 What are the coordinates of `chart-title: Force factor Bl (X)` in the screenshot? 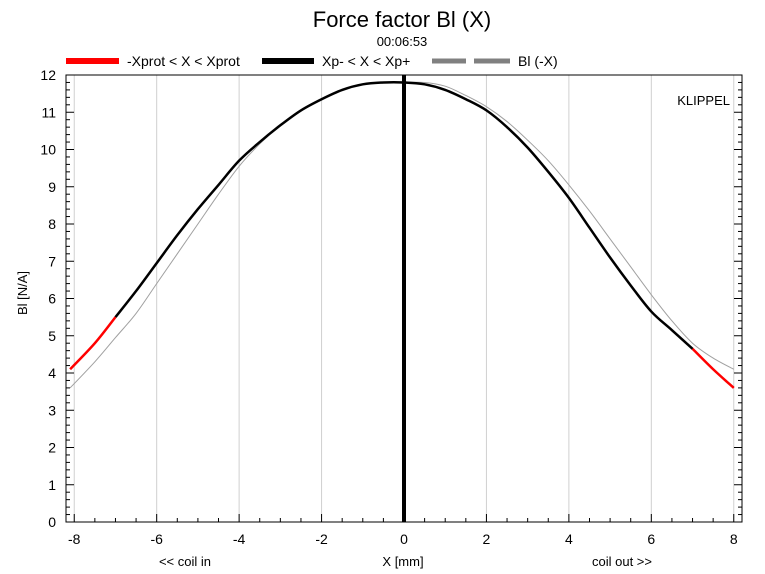 It's located at (402, 19).